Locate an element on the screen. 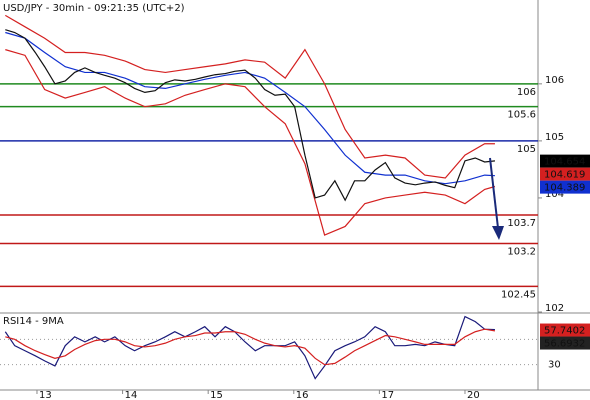  y-tick-label: 104 is located at coordinates (554, 194).